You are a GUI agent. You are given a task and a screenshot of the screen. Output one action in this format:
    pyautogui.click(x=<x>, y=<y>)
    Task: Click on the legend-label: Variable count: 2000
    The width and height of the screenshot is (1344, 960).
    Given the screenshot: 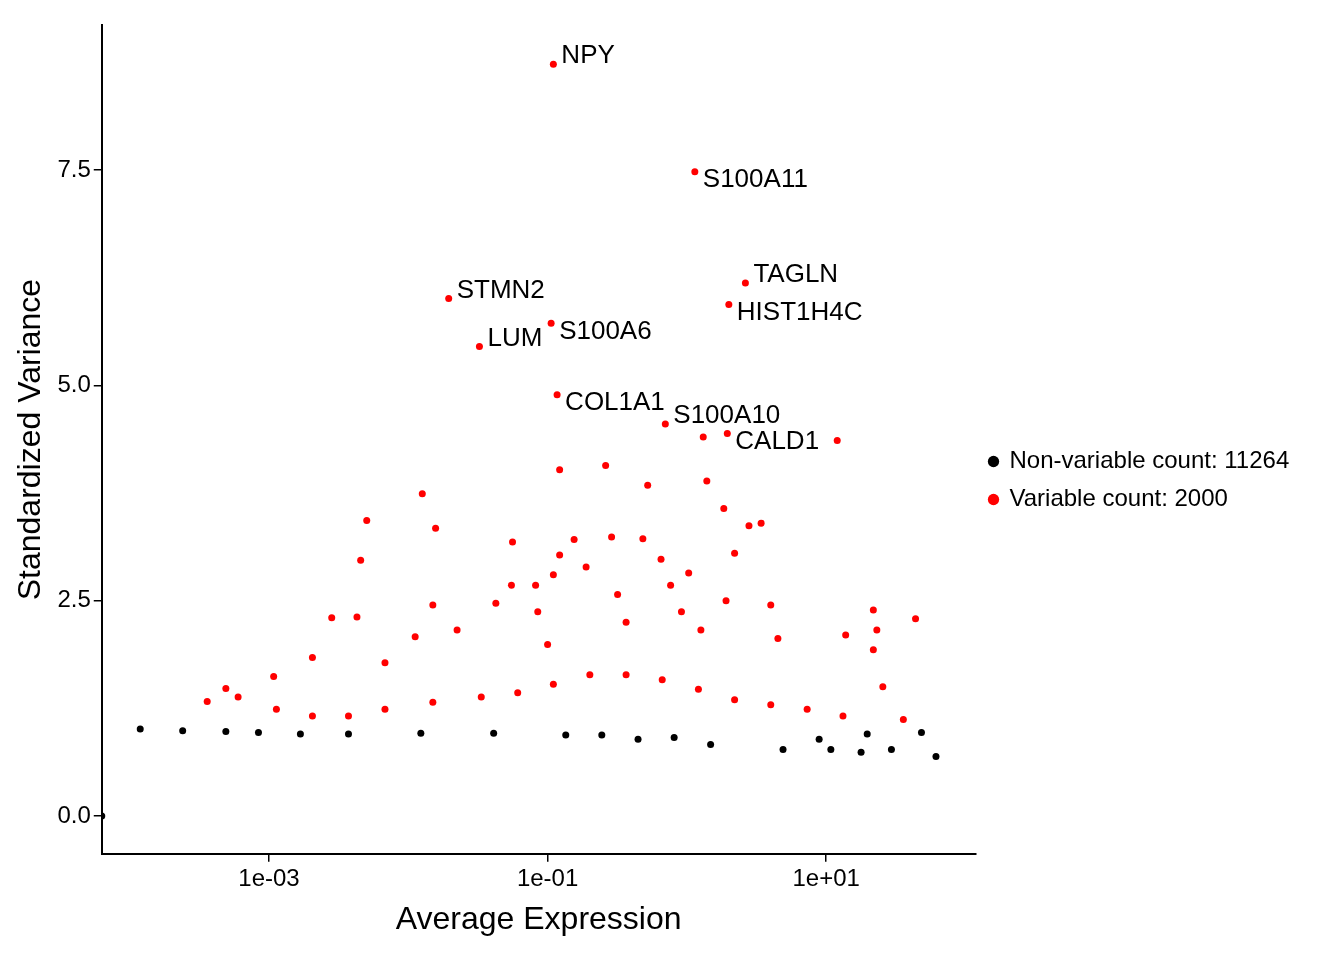 What is the action you would take?
    pyautogui.click(x=1118, y=498)
    